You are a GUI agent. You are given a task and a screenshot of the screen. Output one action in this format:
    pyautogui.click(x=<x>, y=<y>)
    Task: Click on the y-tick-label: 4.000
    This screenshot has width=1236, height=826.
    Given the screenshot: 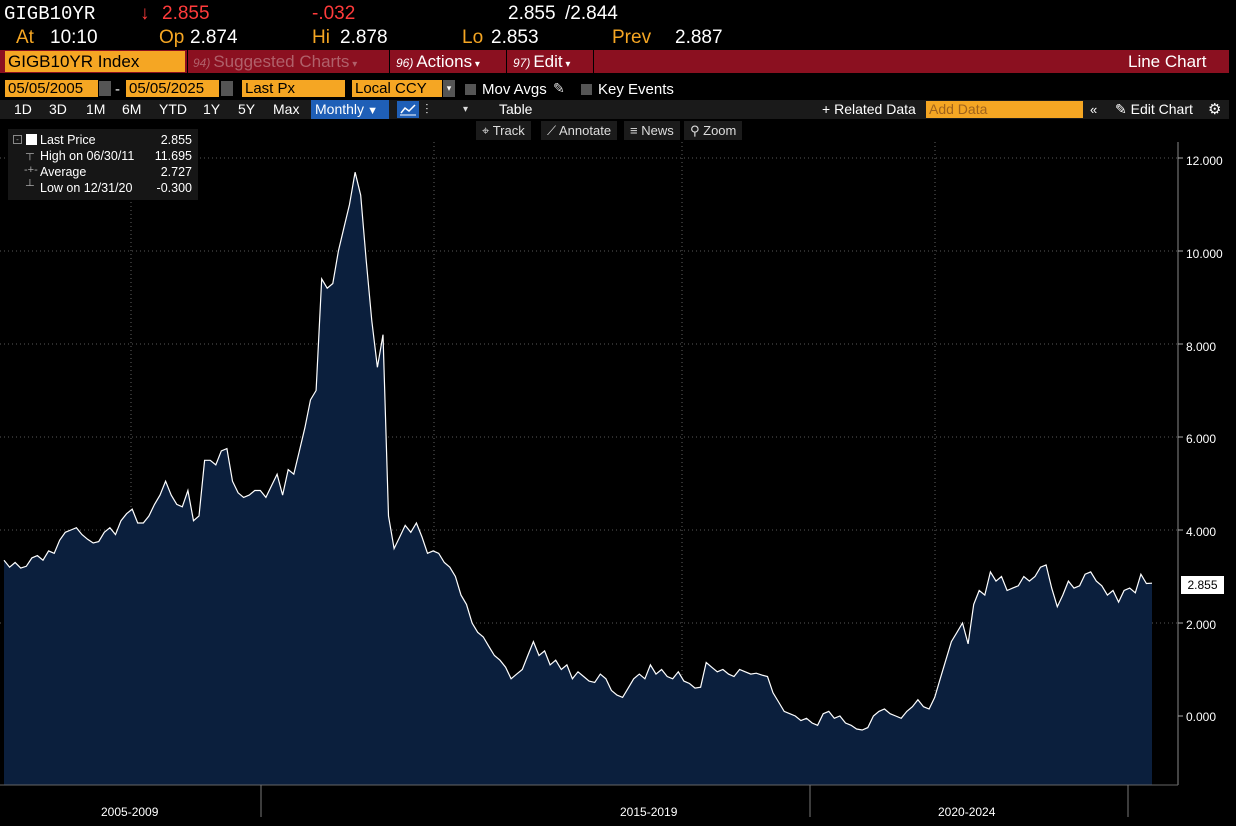 What is the action you would take?
    pyautogui.click(x=1201, y=532)
    